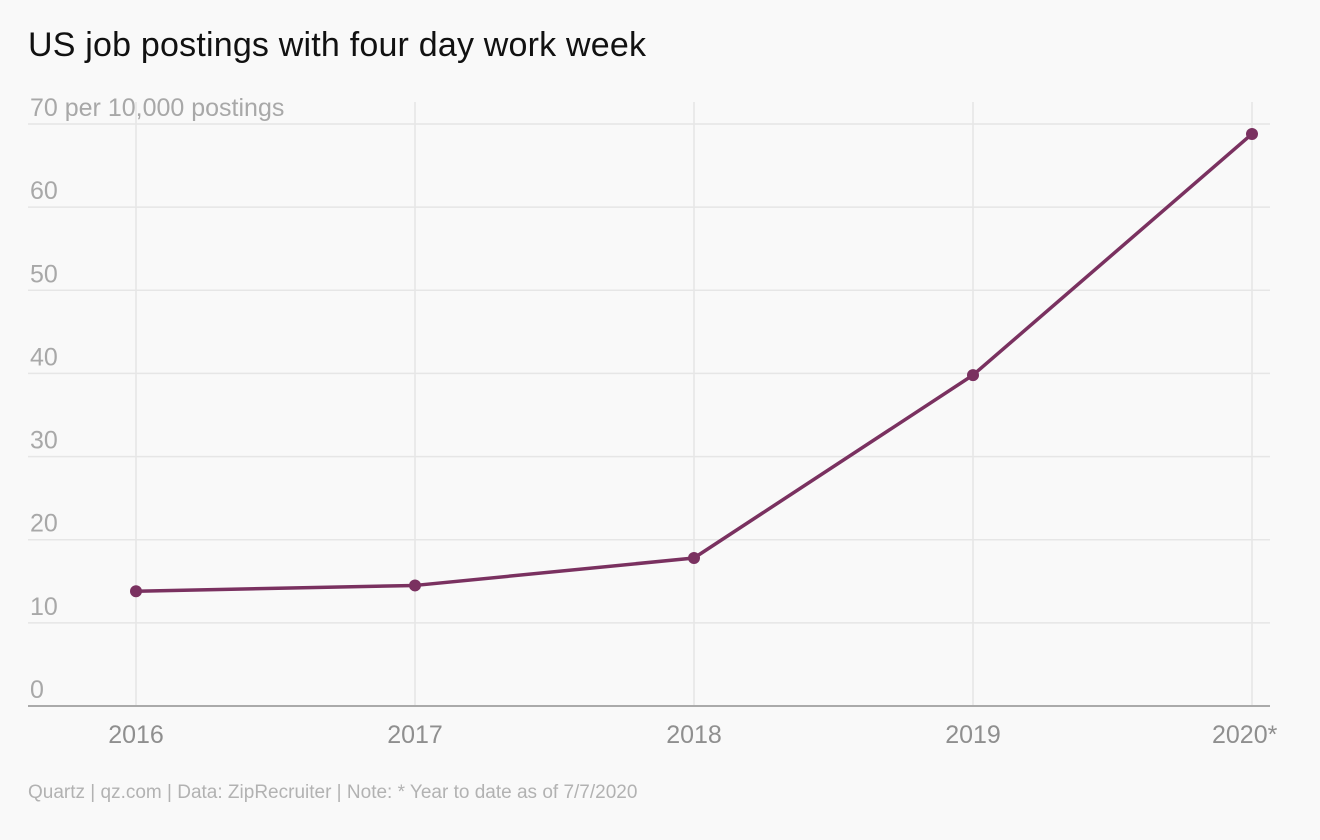  I want to click on x-tick-label-1: 2017, so click(415, 735).